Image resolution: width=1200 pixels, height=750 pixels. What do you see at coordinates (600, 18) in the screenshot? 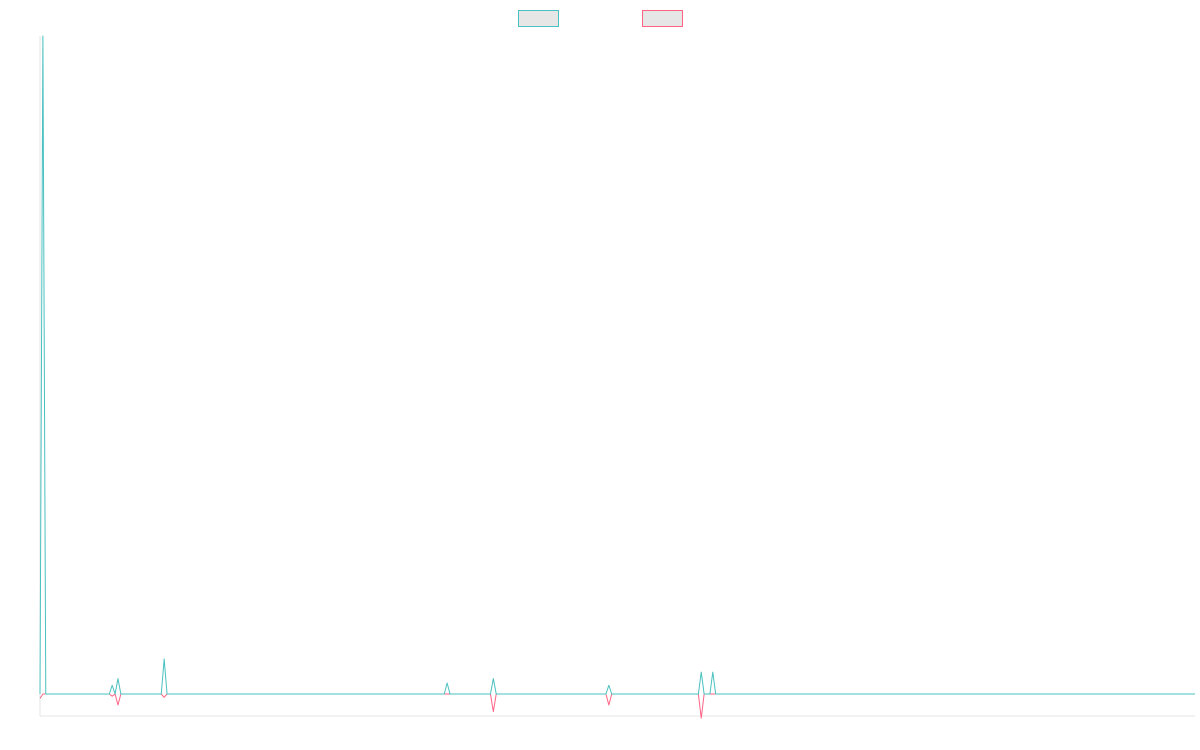
I see `legend` at bounding box center [600, 18].